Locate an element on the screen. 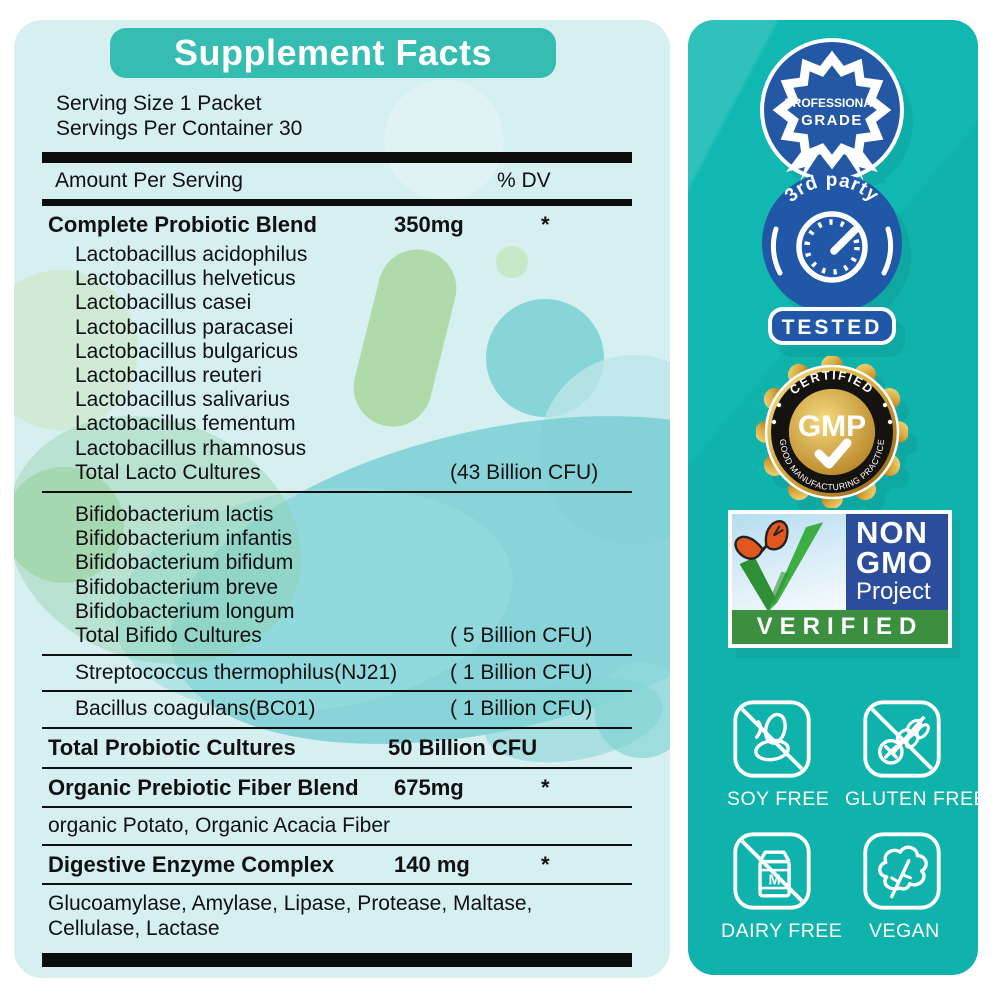 The height and width of the screenshot is (1000, 1000). gluten-free-icon is located at coordinates (902, 739).